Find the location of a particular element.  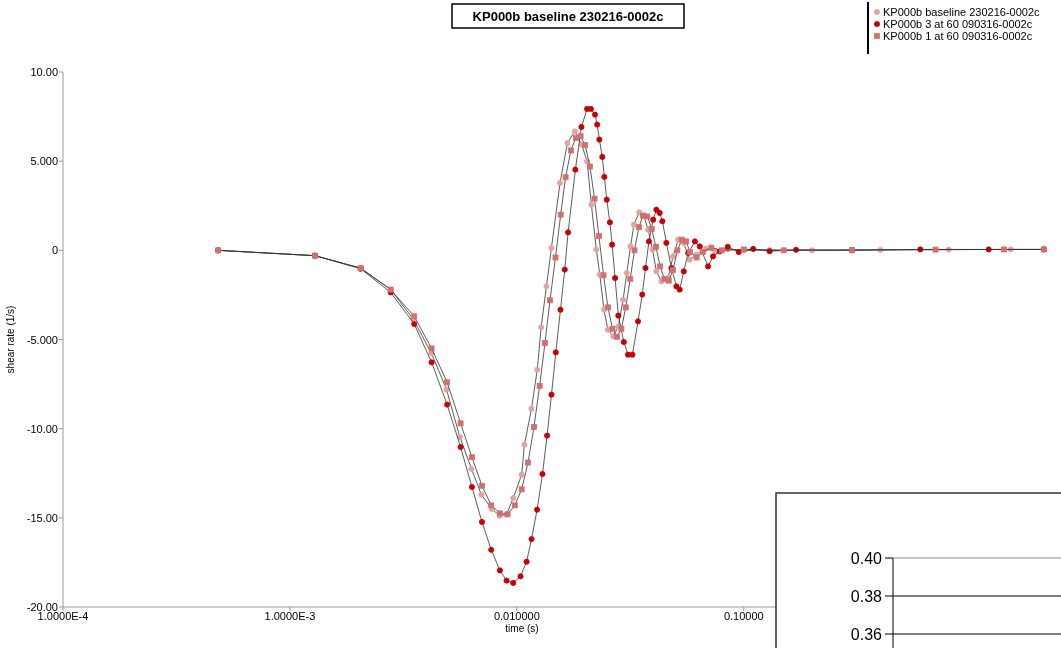

x-tick-label: 1.0000E-3 is located at coordinates (290, 616).